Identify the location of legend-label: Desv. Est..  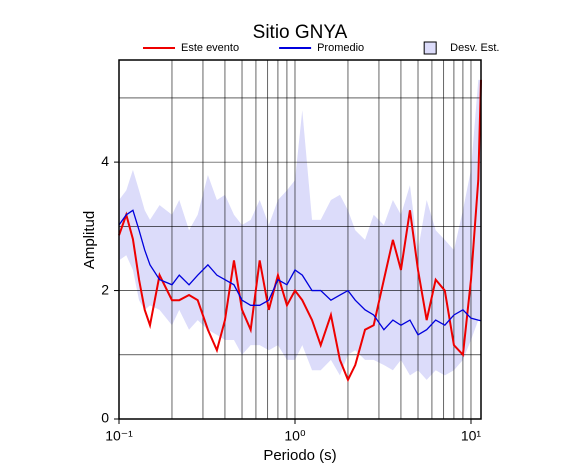
(474, 48).